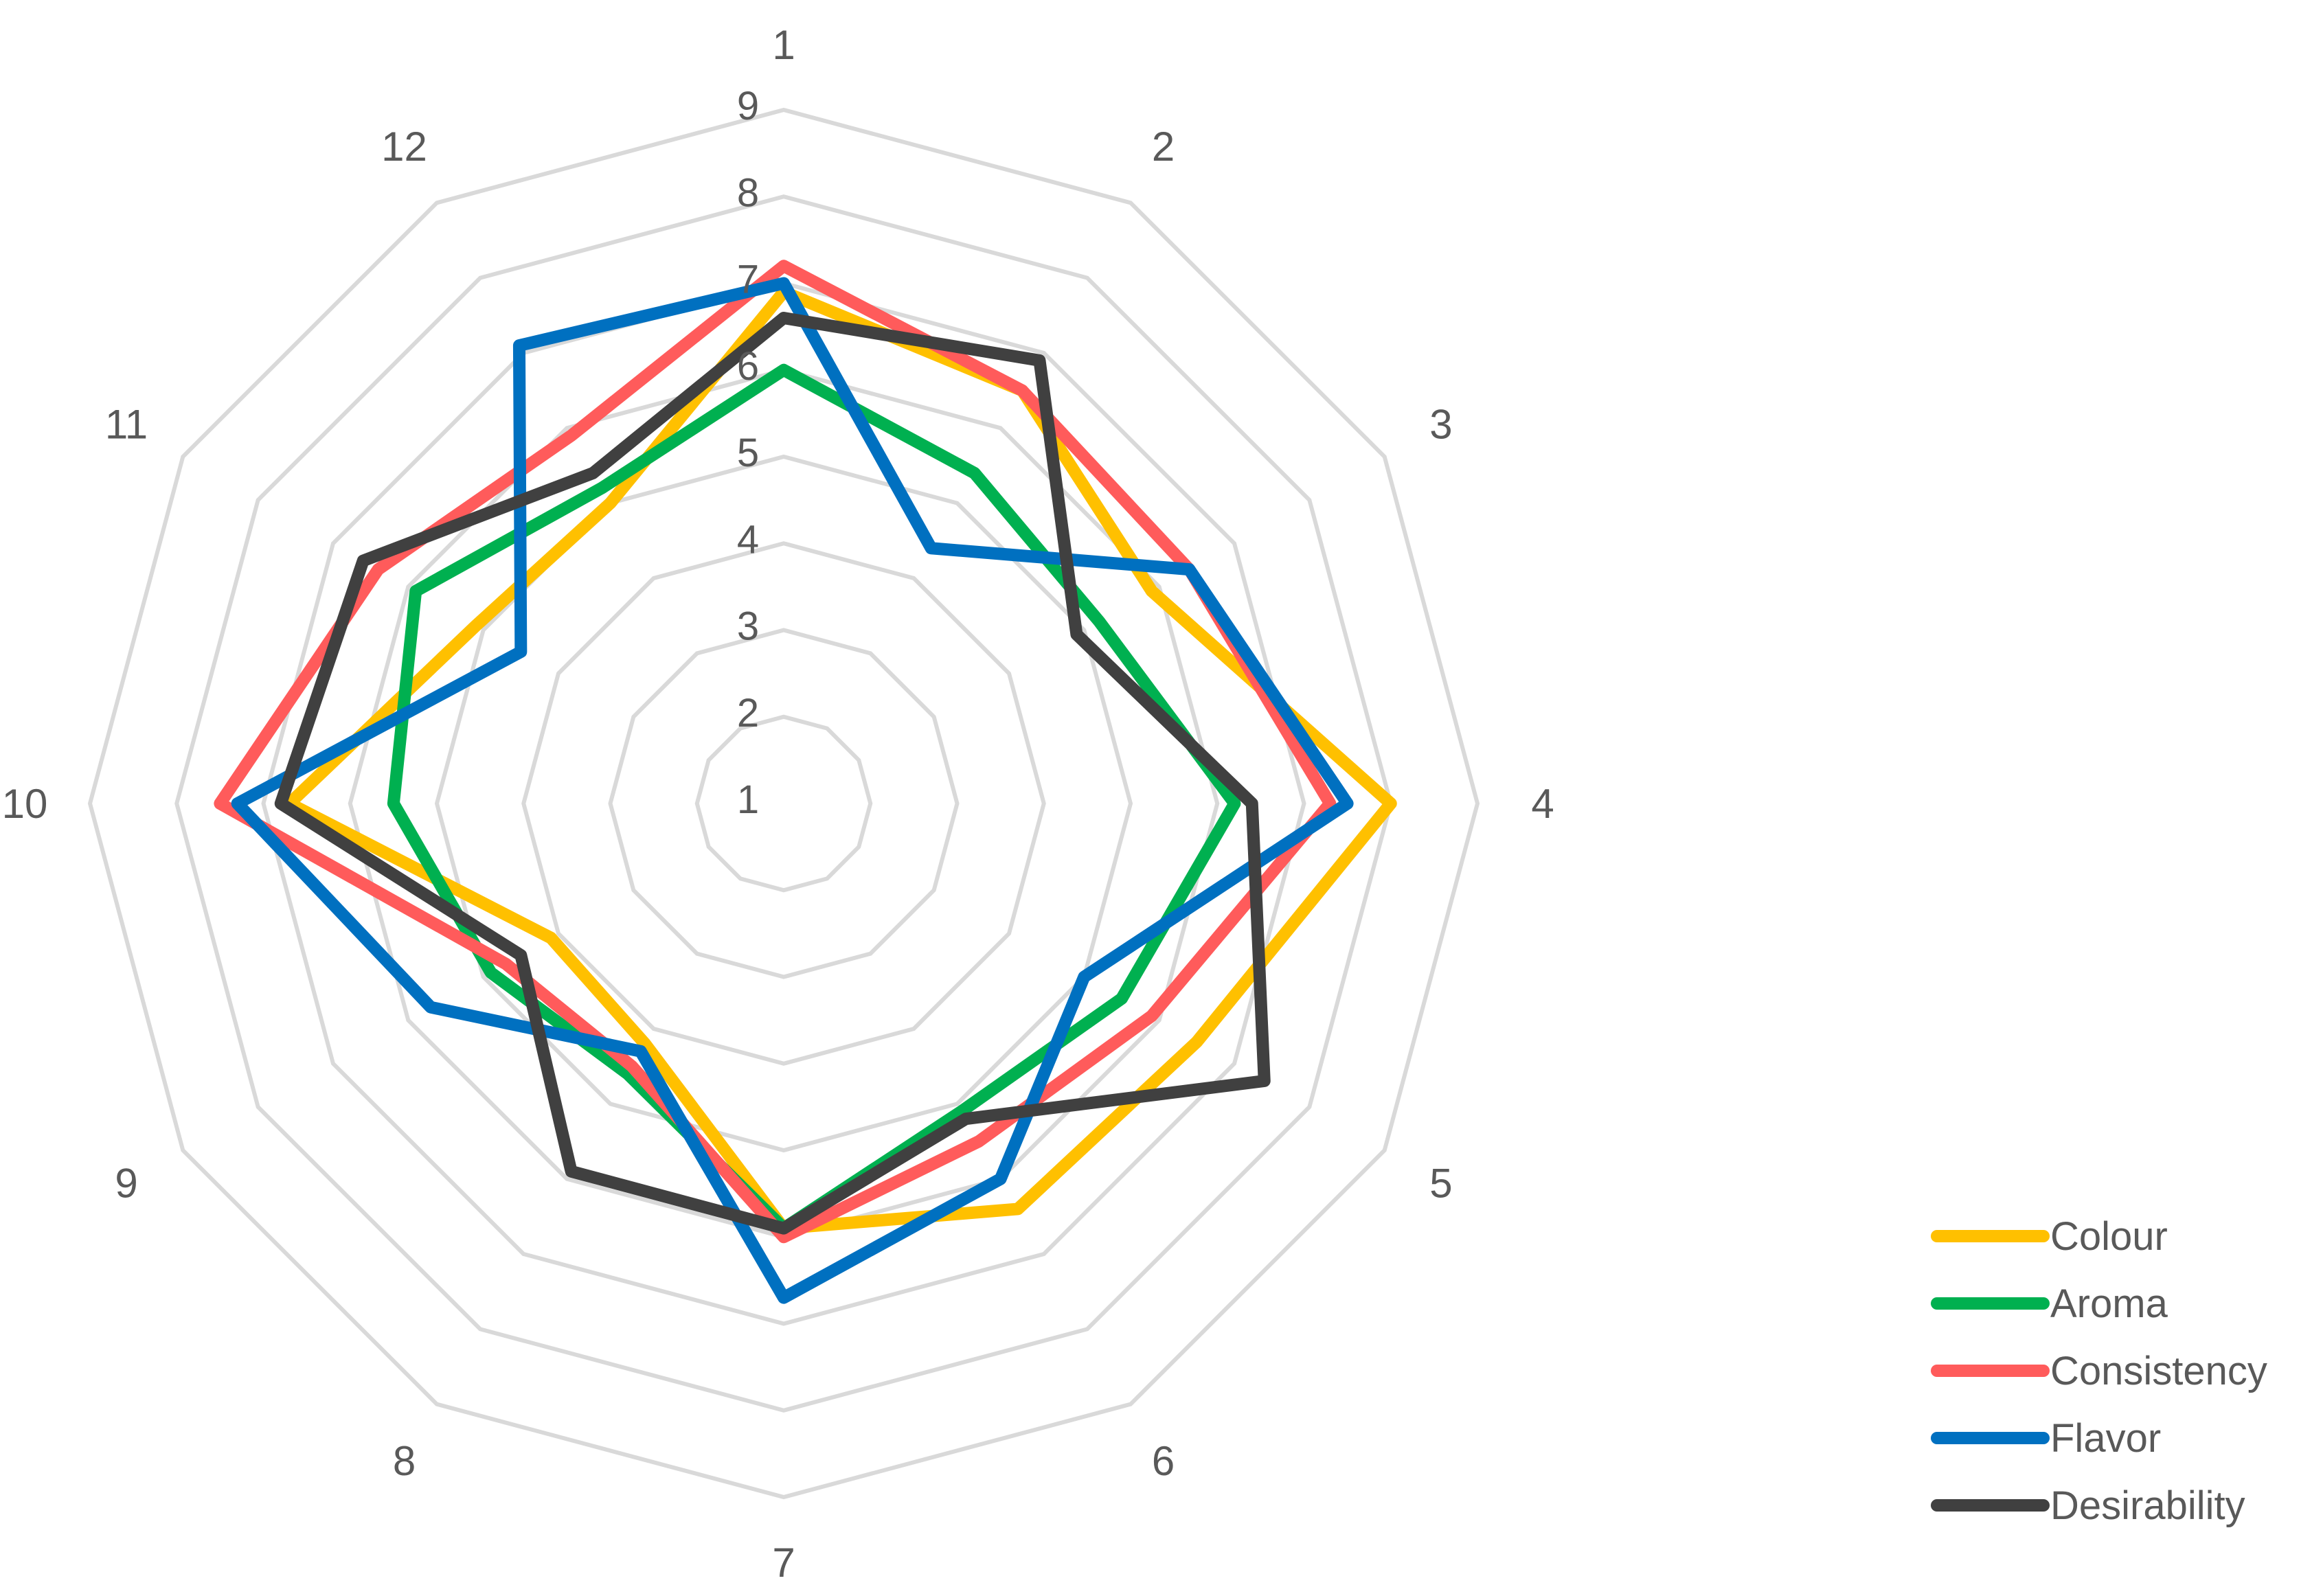 The image size is (2323, 1596). What do you see at coordinates (748, 713) in the screenshot?
I see `tick-label: 2` at bounding box center [748, 713].